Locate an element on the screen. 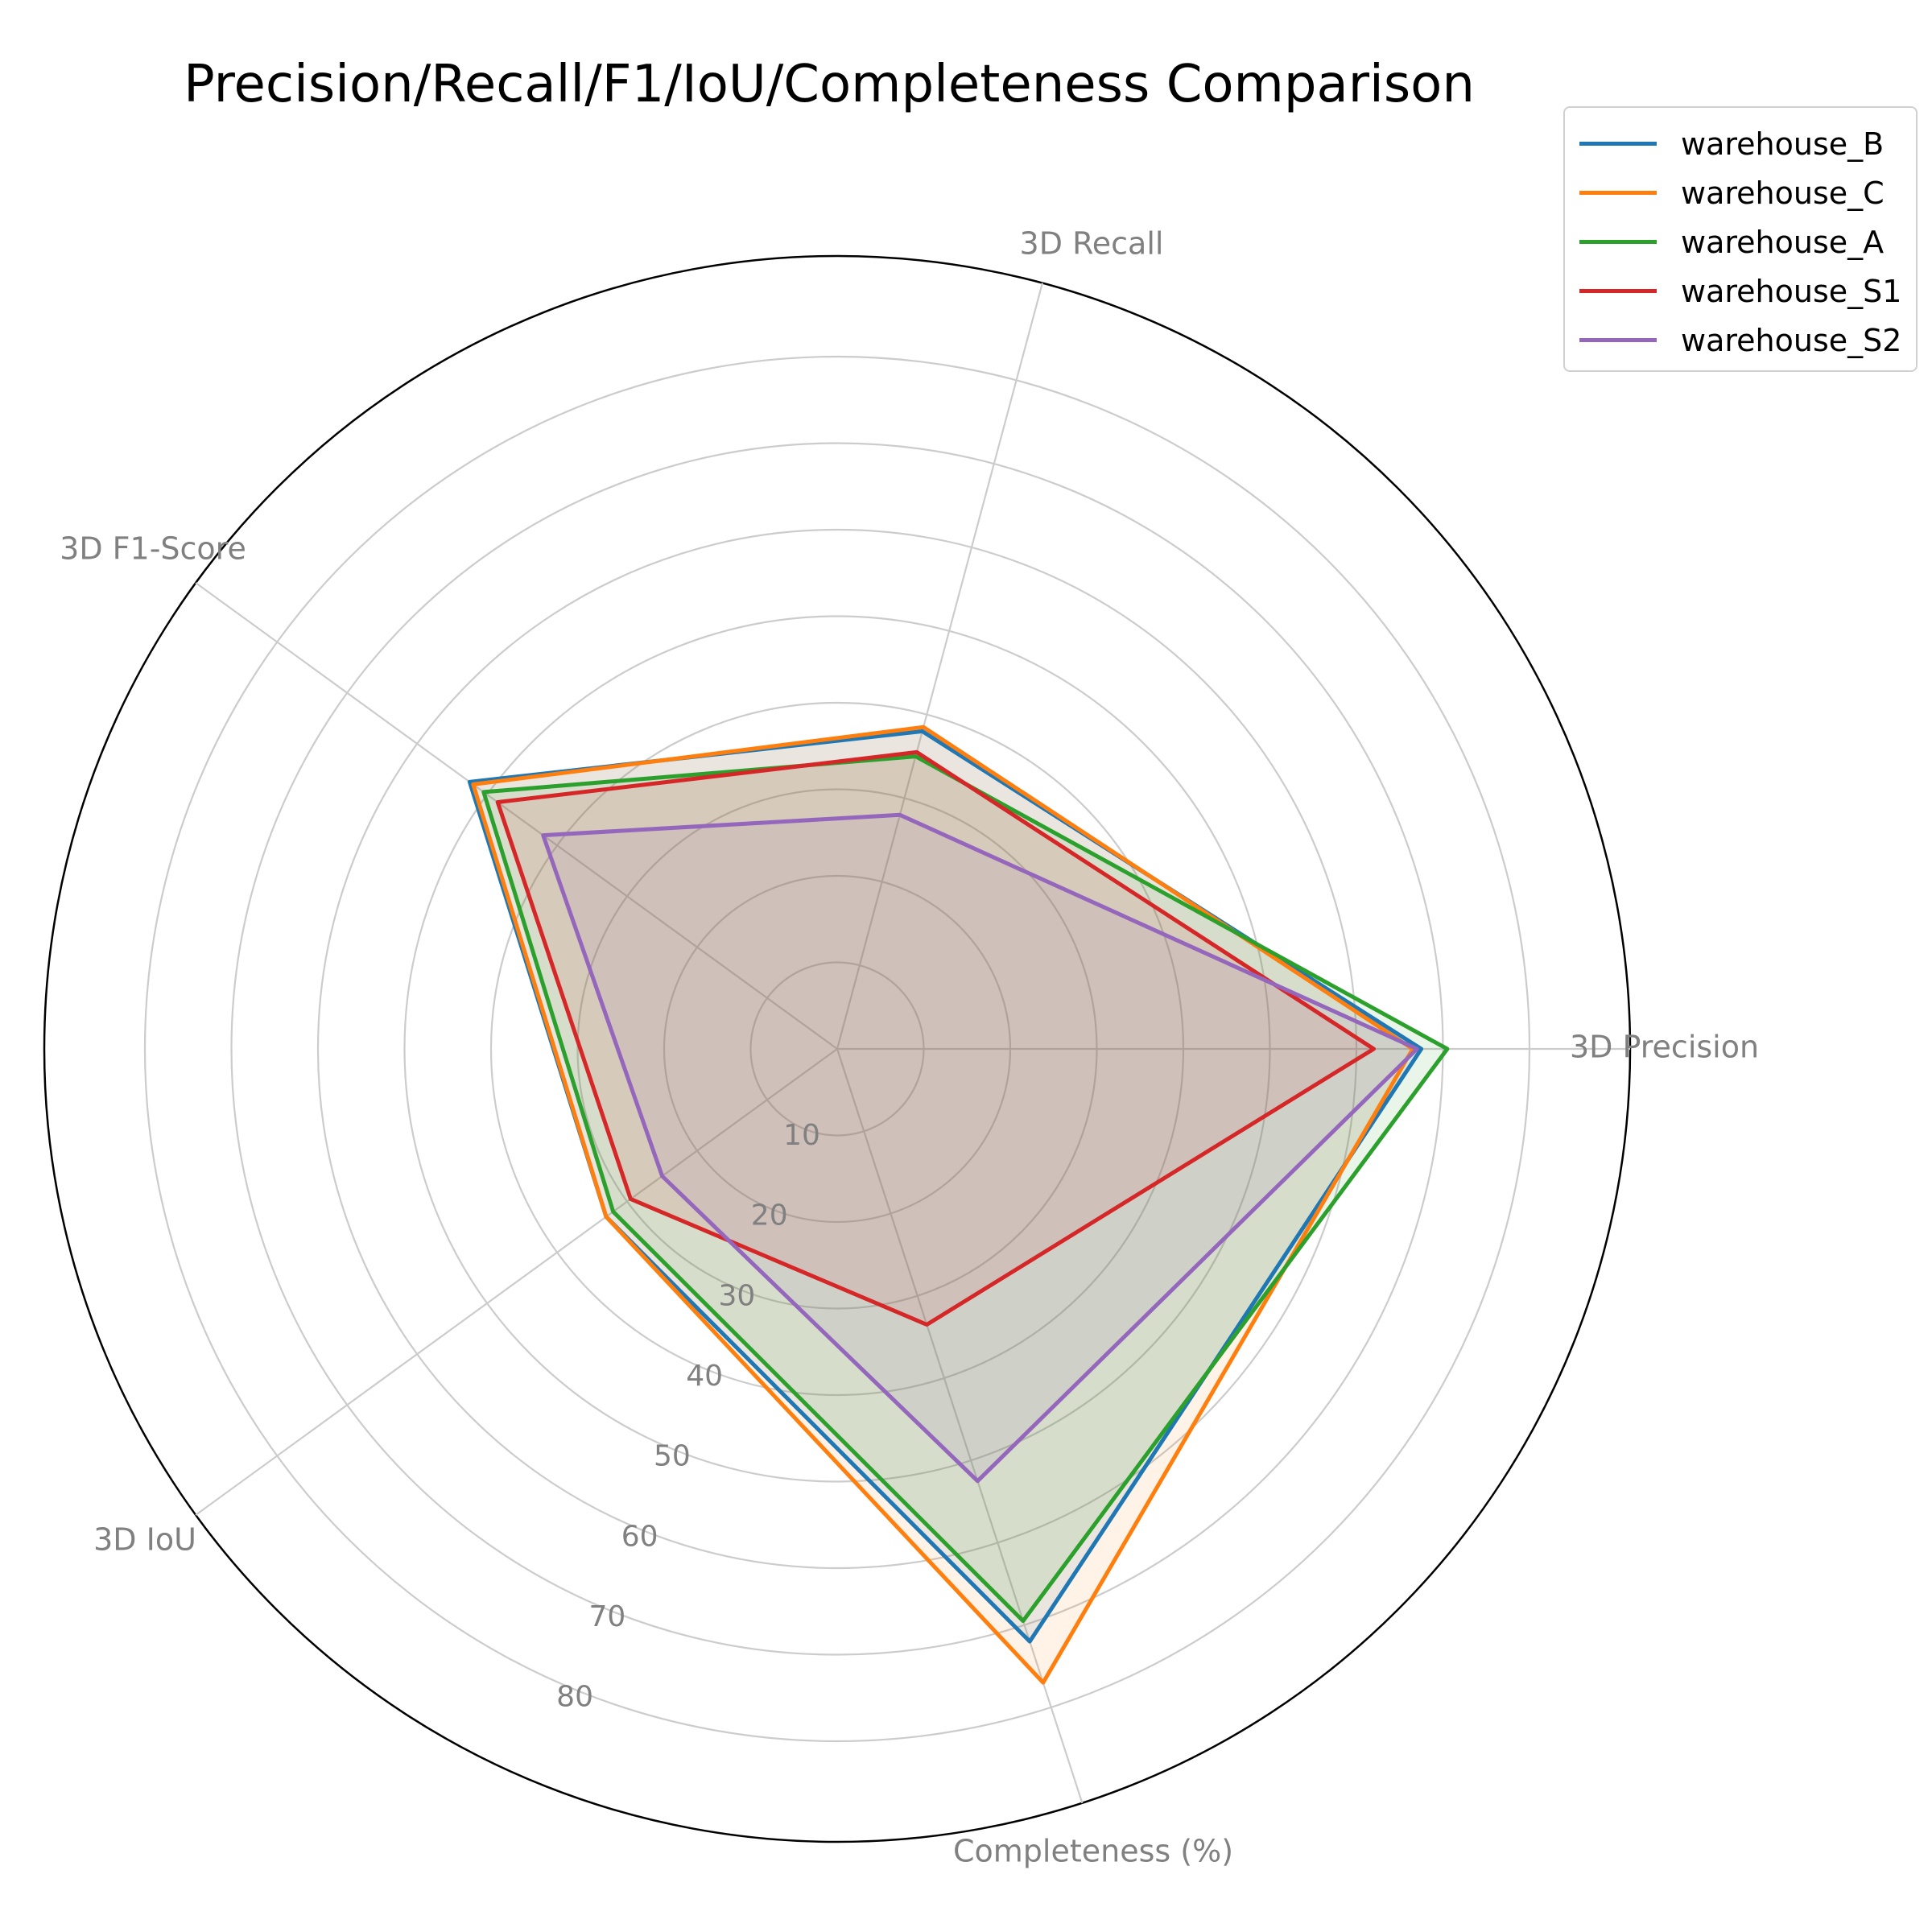  radial-tick-label: 60 is located at coordinates (639, 1536).